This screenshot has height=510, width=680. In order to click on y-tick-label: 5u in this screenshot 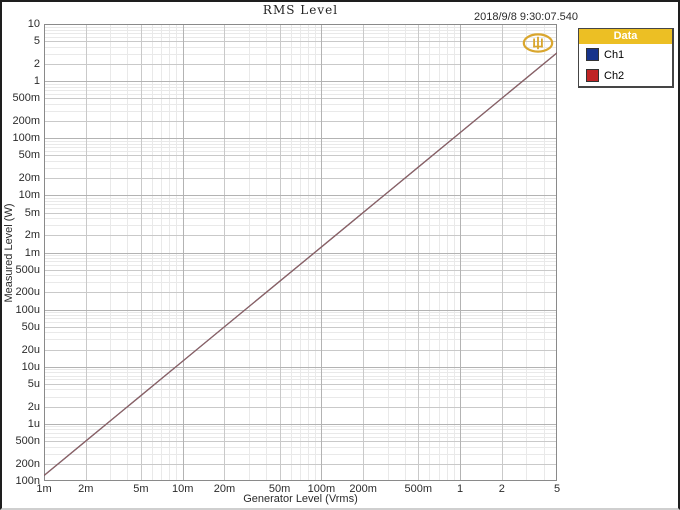, I will do `click(33, 383)`.